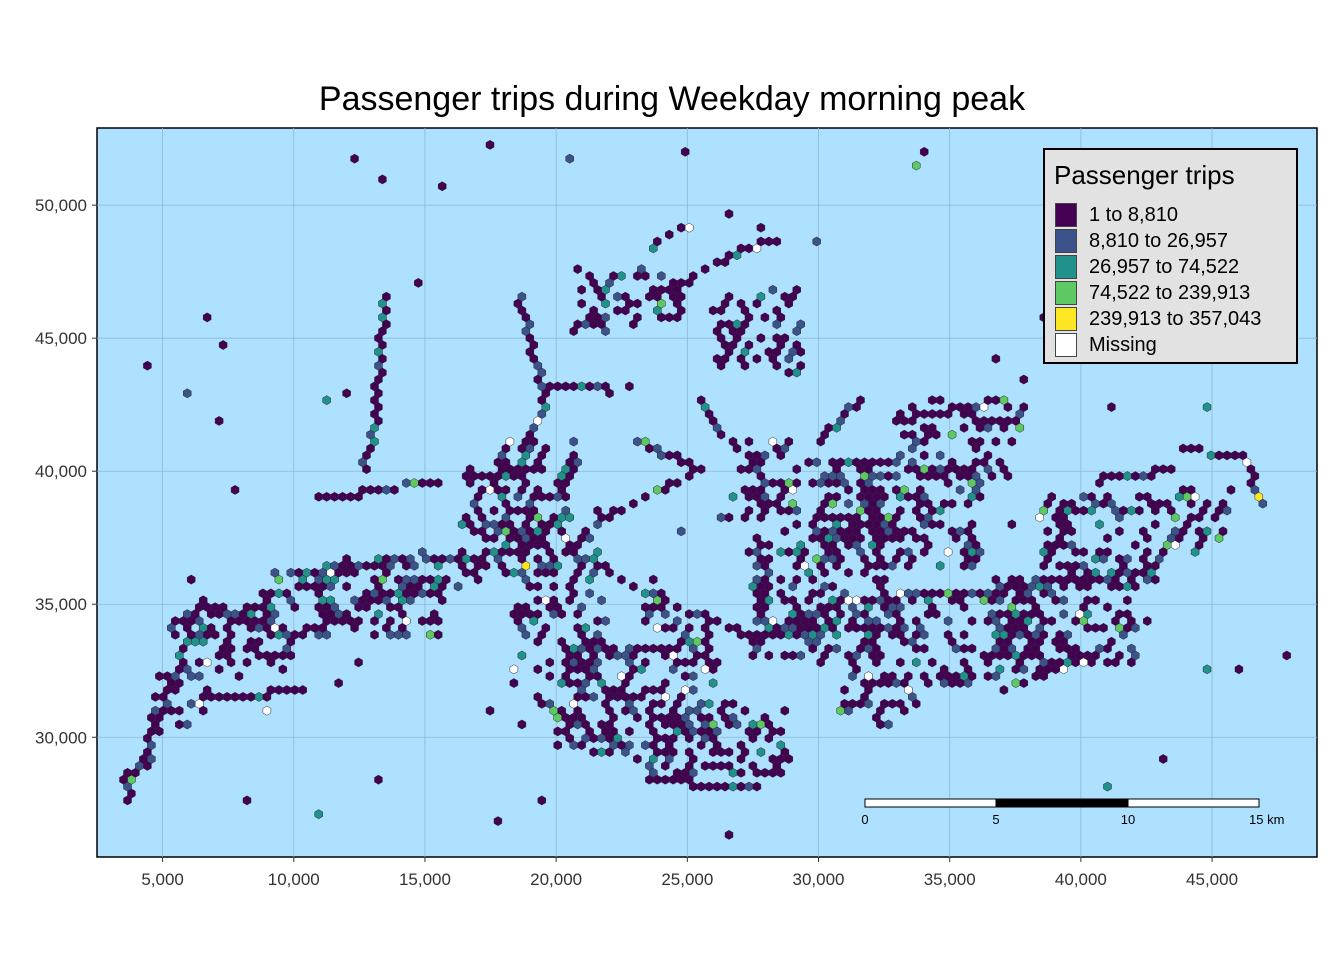  I want to click on y-tick-label: 45,000, so click(61, 338).